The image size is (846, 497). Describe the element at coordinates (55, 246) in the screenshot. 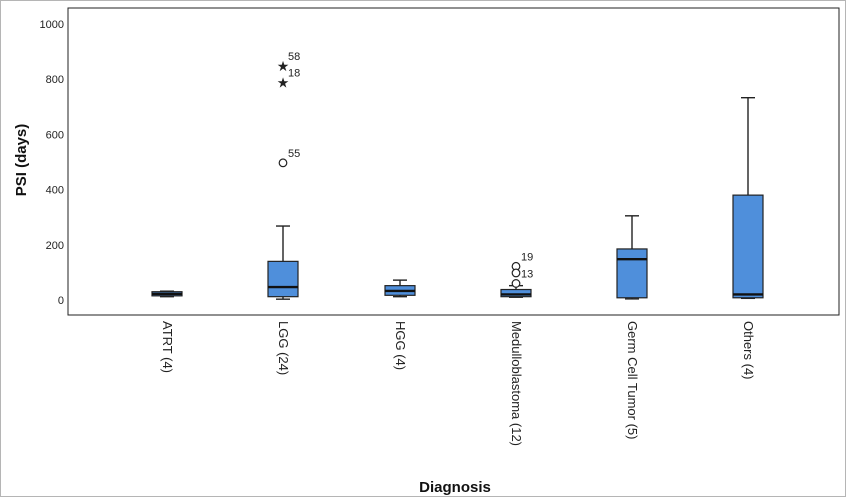

I see `y-tick-label: 200` at that location.